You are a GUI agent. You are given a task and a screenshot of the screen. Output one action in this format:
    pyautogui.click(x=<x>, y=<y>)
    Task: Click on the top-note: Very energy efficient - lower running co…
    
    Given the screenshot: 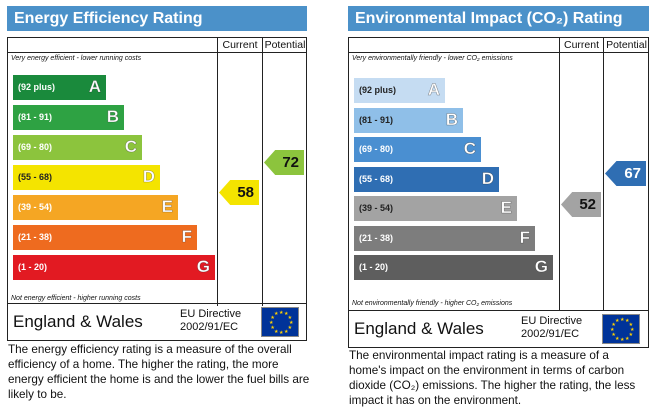 What is the action you would take?
    pyautogui.click(x=76, y=58)
    